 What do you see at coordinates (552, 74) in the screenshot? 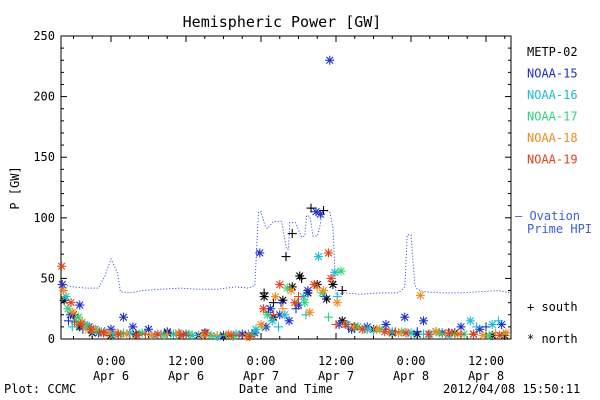
I see `legend-entry: NOAA-15` at bounding box center [552, 74].